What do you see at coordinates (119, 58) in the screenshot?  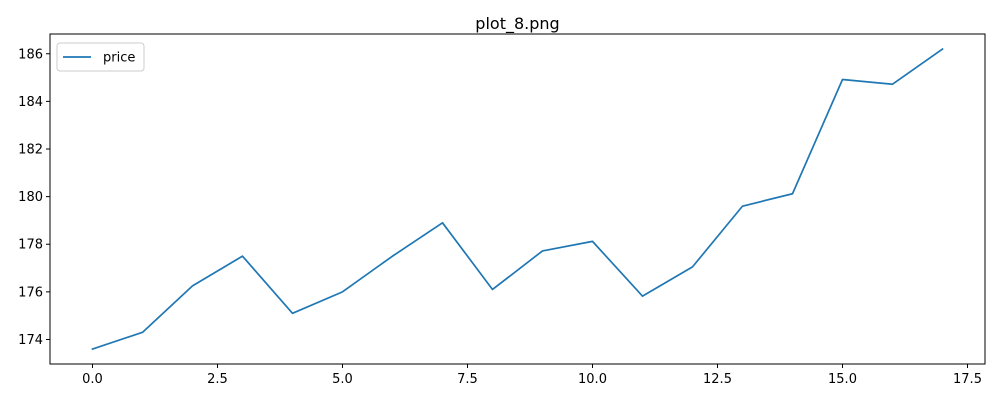 I see `legend-label-price: price` at bounding box center [119, 58].